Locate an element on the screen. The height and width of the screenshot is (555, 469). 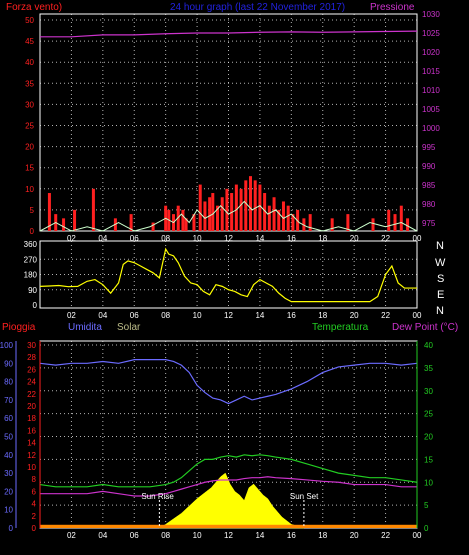
wind-y-axis-ticks: 0 5 10 15 20 25 30 35 40 45 50 is located at coordinates (29, 126).